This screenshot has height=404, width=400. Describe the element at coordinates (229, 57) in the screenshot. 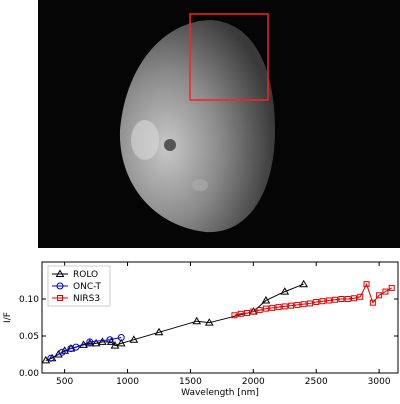

I see `roi-box` at that location.